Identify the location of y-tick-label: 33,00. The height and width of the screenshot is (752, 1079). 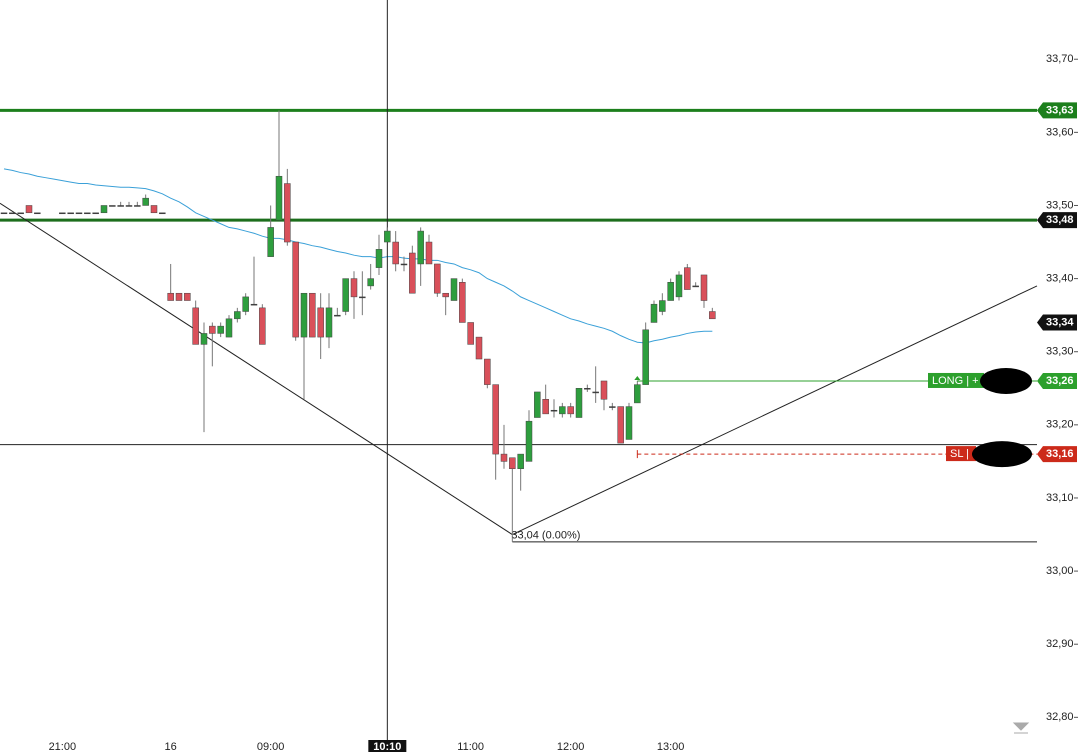
(1060, 571).